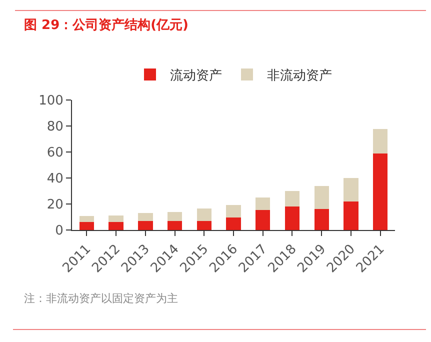  I want to click on y-tick-label: 0, so click(59, 231).